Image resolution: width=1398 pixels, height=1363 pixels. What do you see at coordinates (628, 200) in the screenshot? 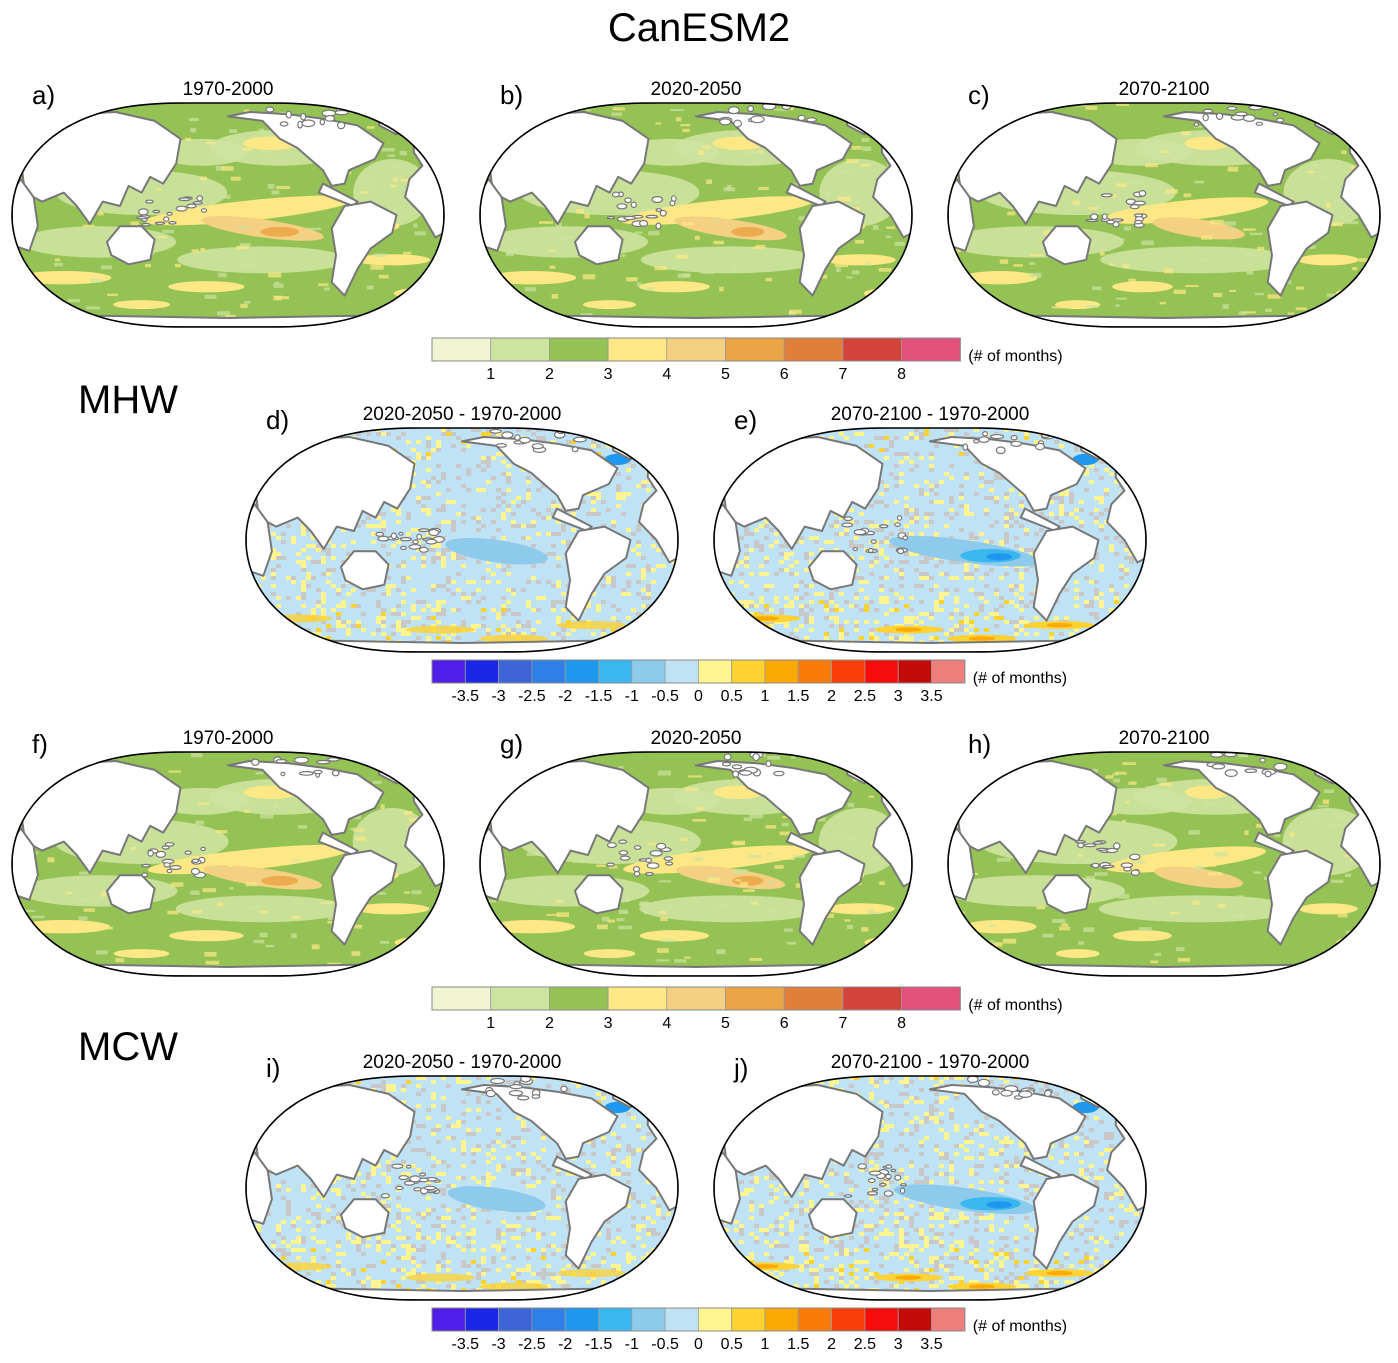
I see `island` at bounding box center [628, 200].